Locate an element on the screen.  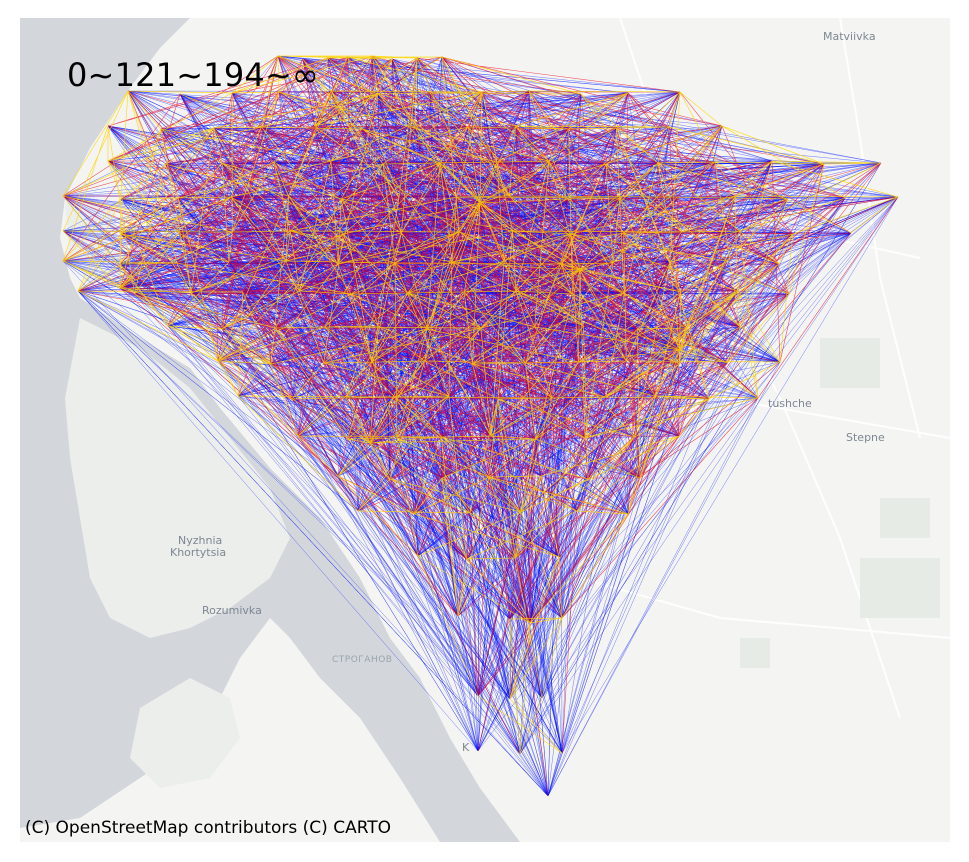
place-label-k: K is located at coordinates (466, 747).